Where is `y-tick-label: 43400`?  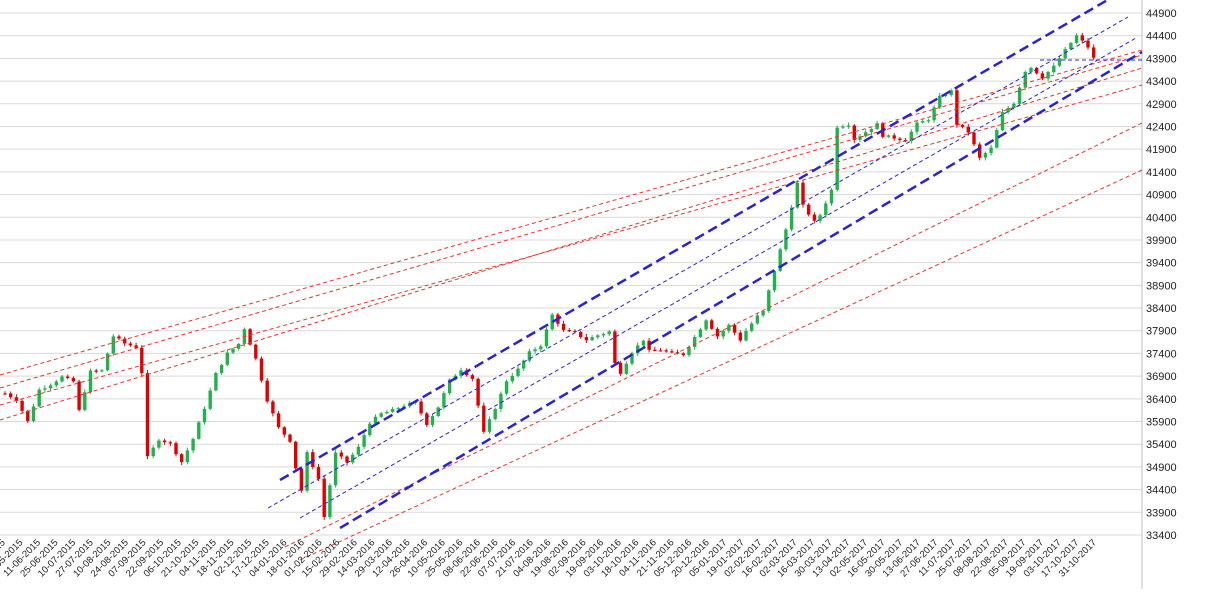
y-tick-label: 43400 is located at coordinates (1161, 82).